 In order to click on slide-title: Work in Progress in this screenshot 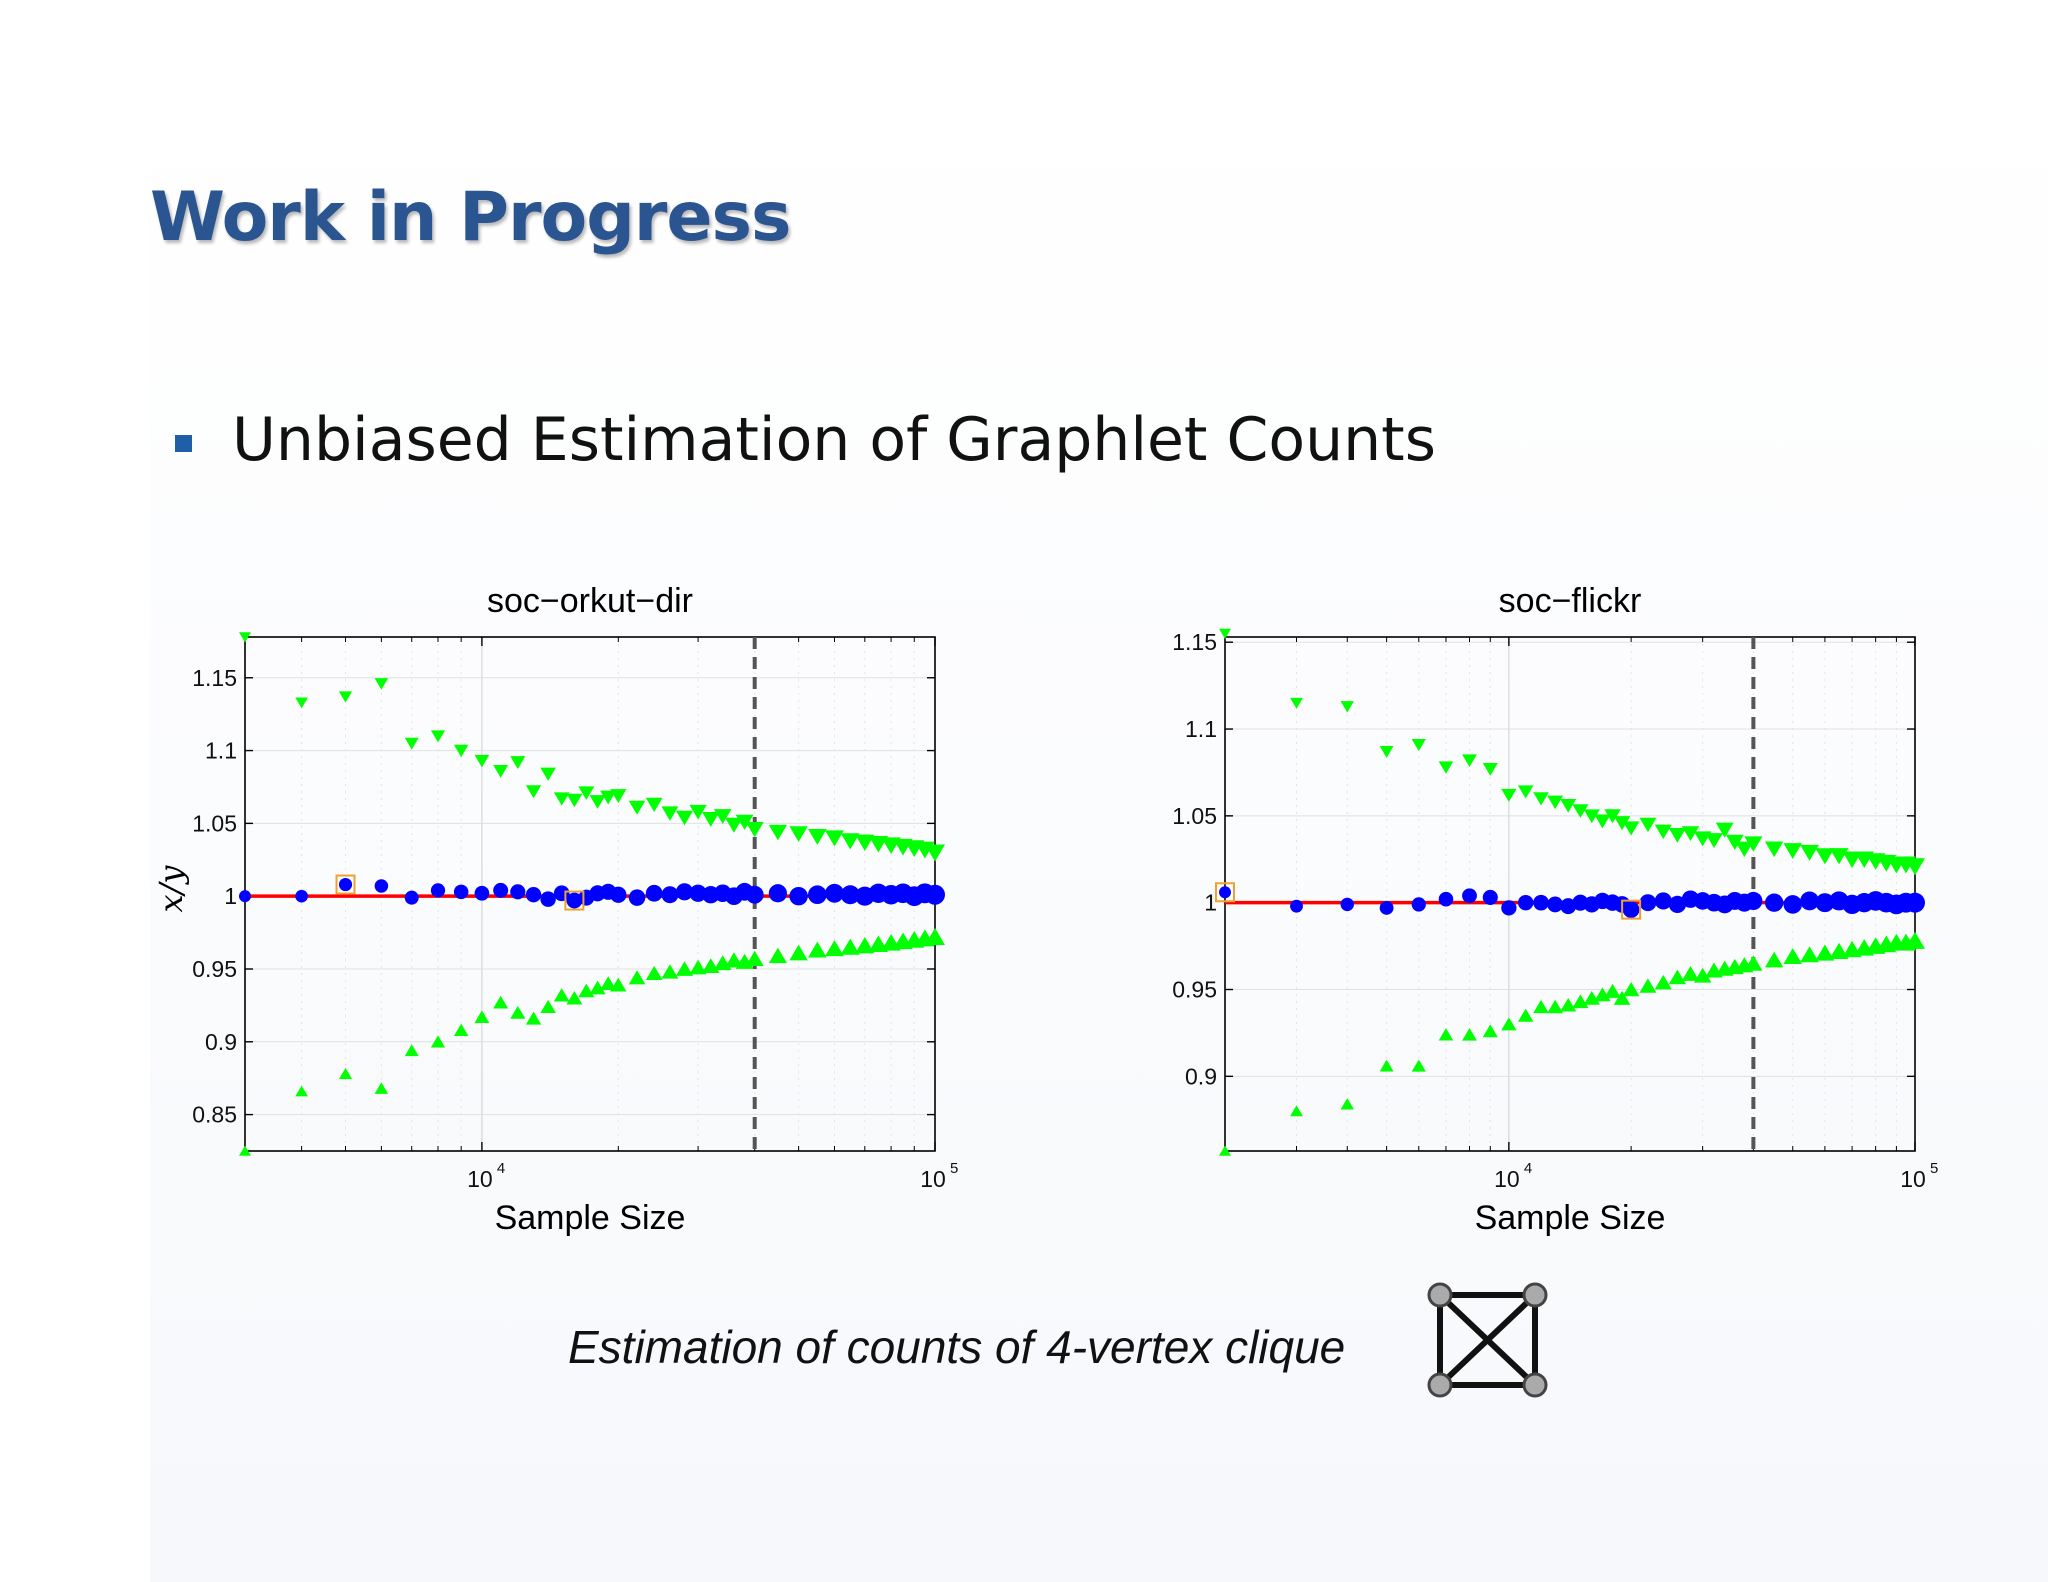, I will do `click(470, 217)`.